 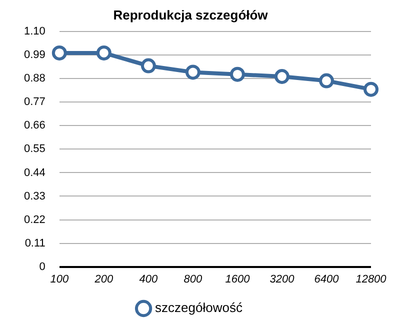 What do you see at coordinates (35, 243) in the screenshot?
I see `y-tick-label: 0.11` at bounding box center [35, 243].